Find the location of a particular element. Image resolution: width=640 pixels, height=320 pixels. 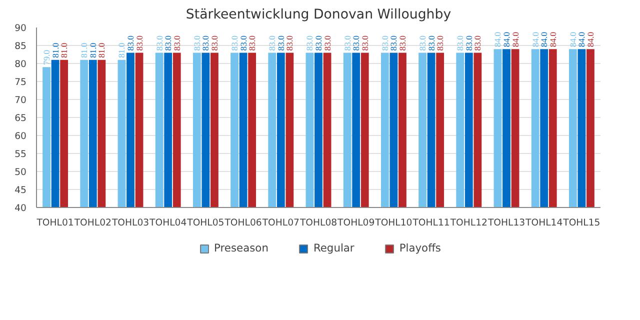

x-tick-label: TOHL02 is located at coordinates (92, 223).